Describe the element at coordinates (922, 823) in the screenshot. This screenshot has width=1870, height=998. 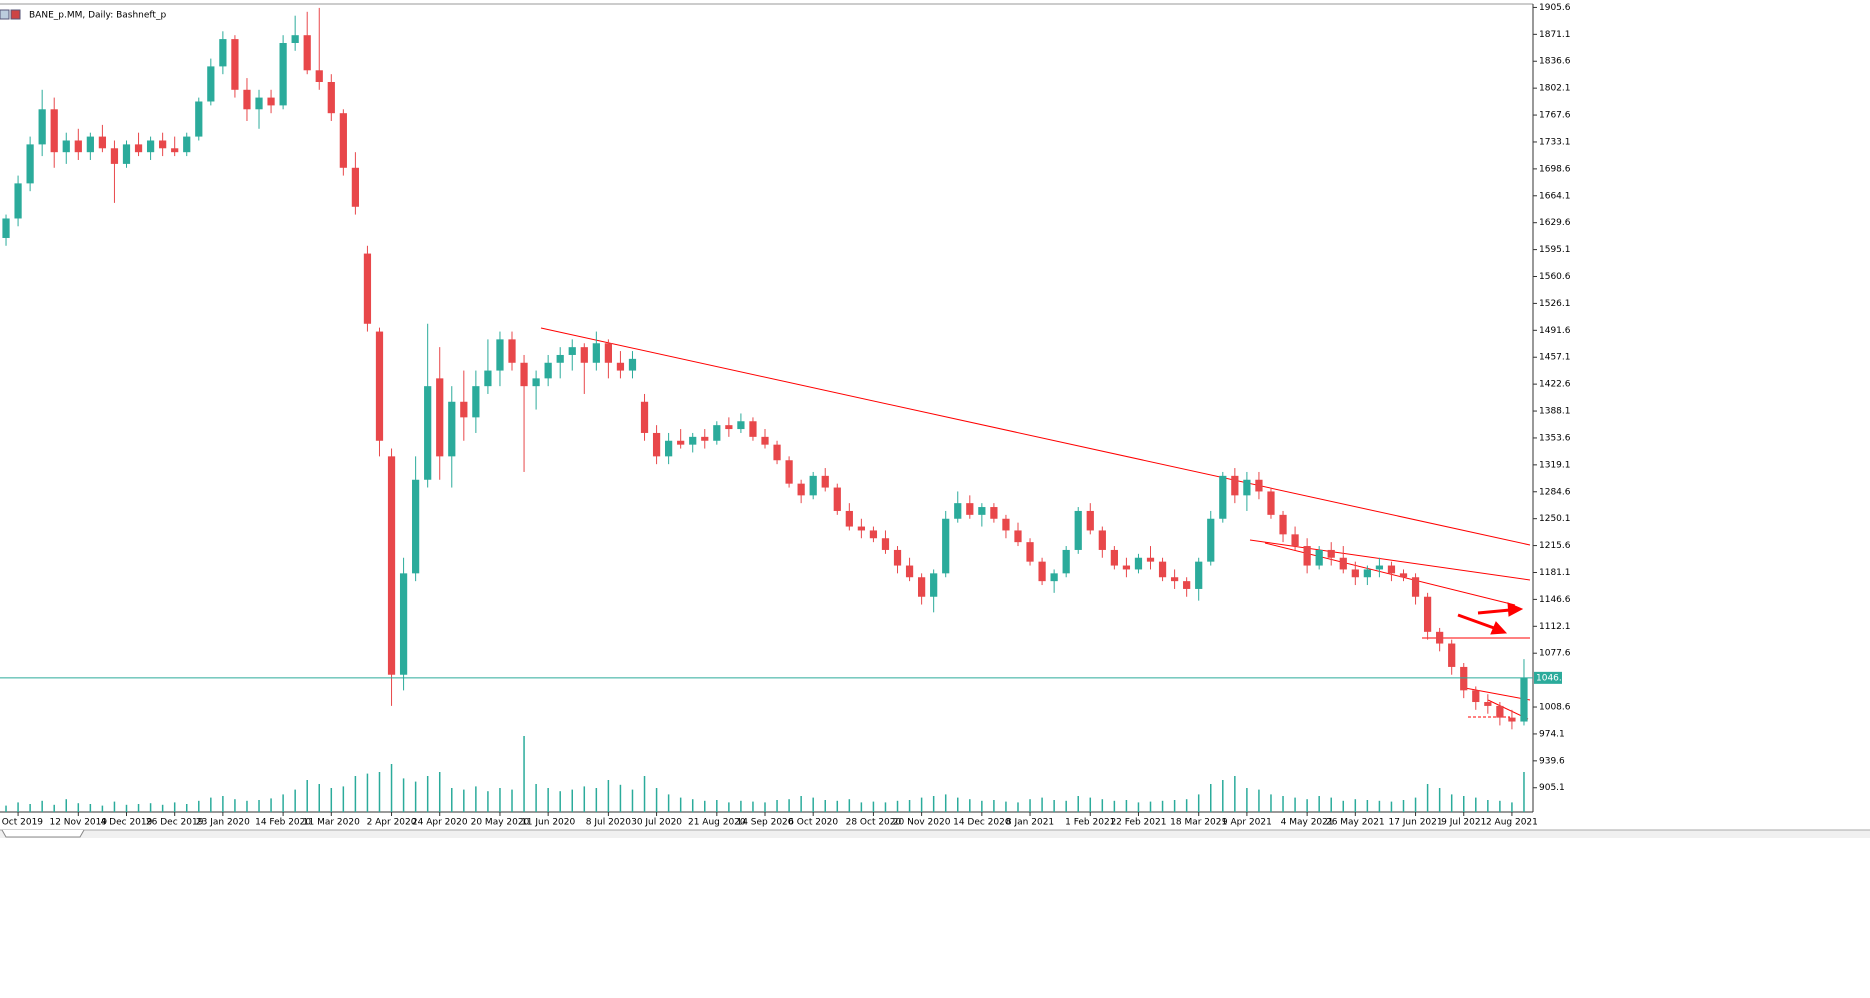
I see `x-tick-label: 20 Nov 2020` at that location.